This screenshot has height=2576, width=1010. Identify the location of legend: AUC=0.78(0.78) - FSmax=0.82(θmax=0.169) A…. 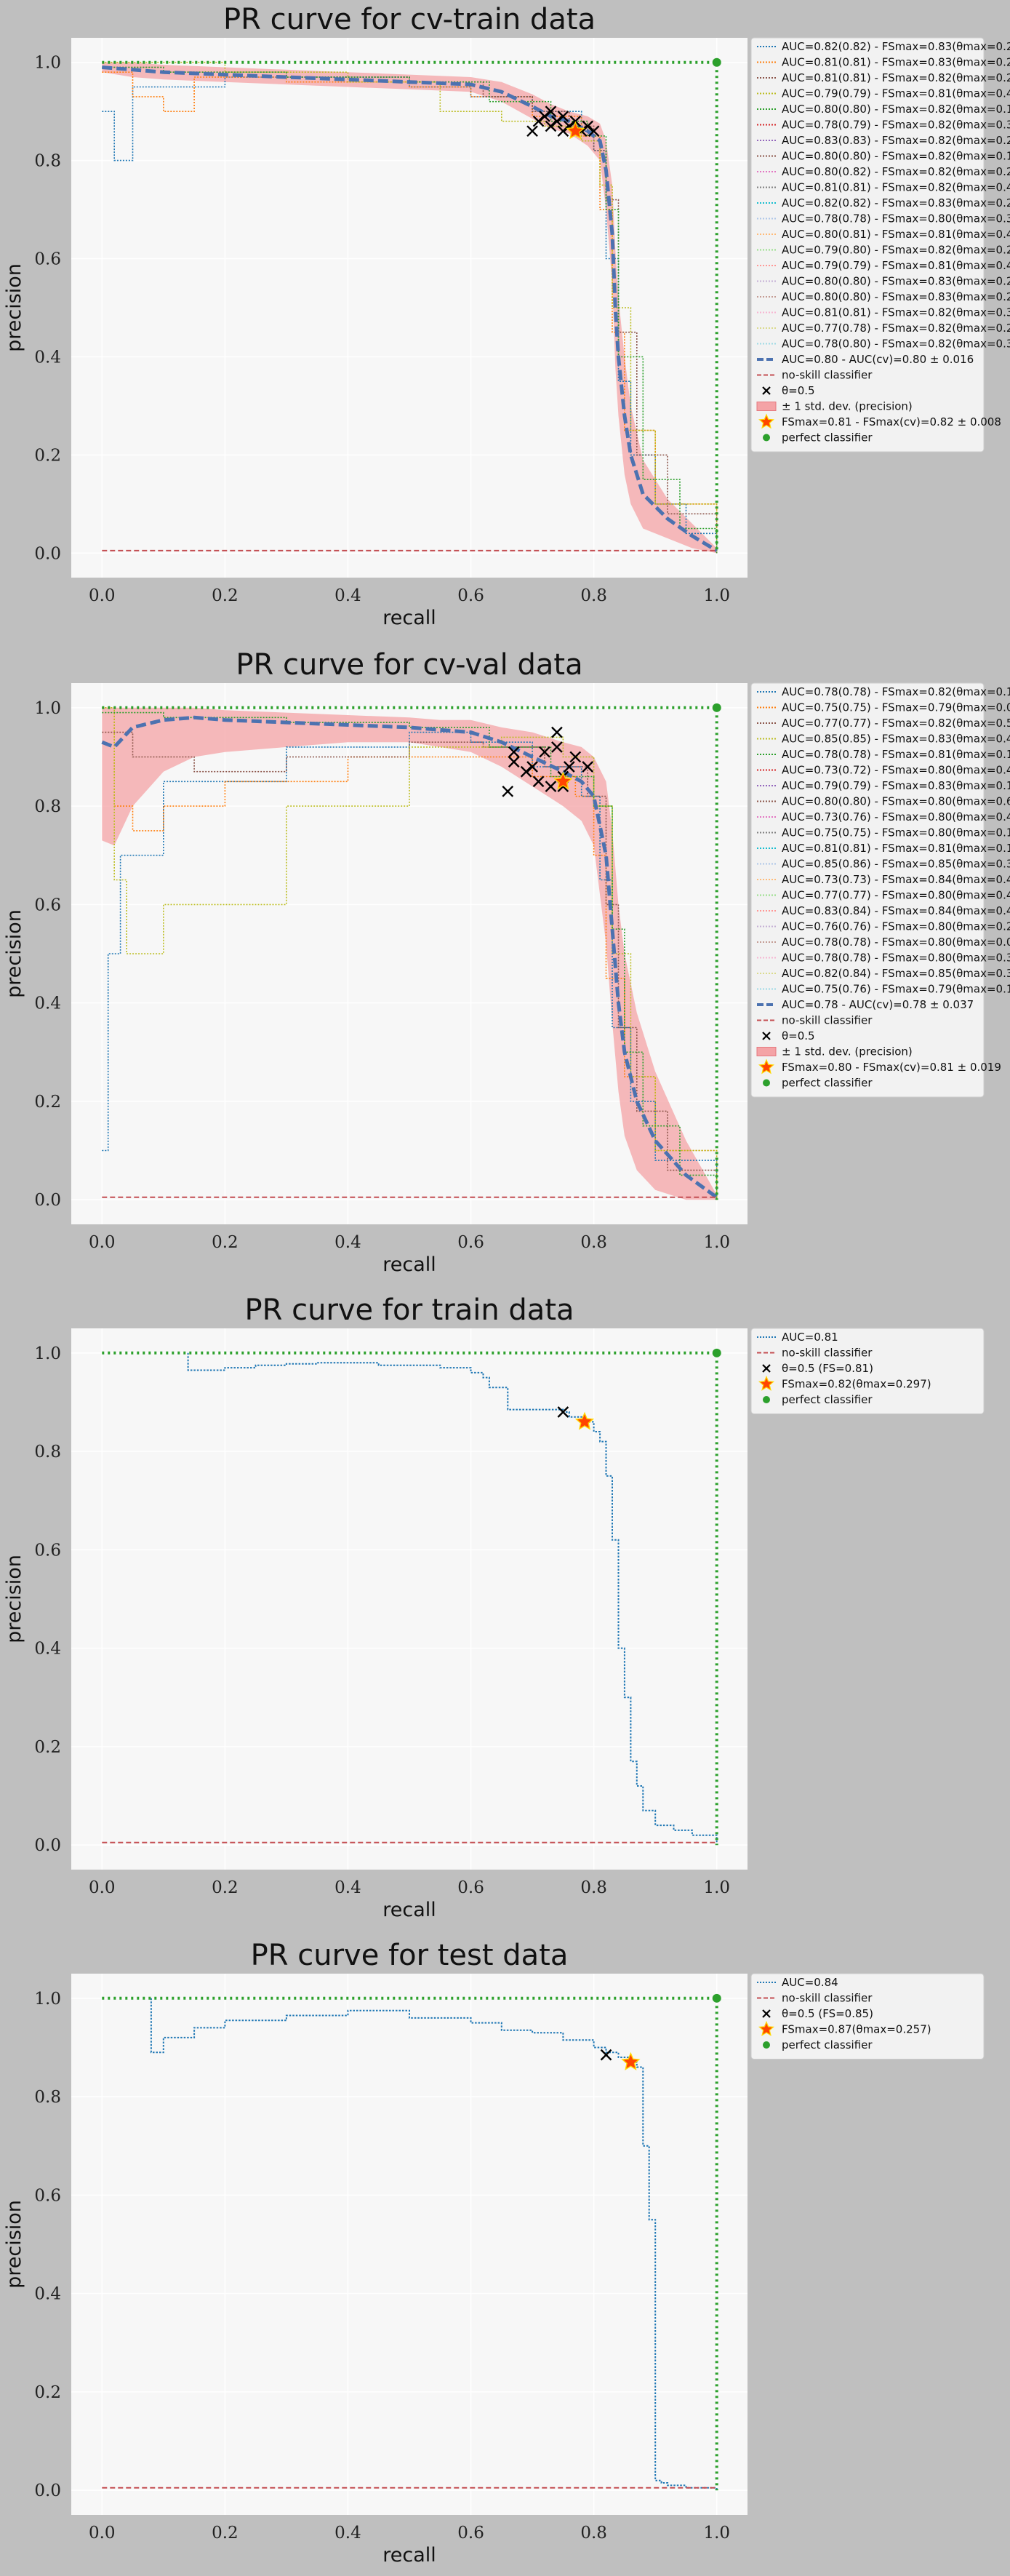
(880, 890).